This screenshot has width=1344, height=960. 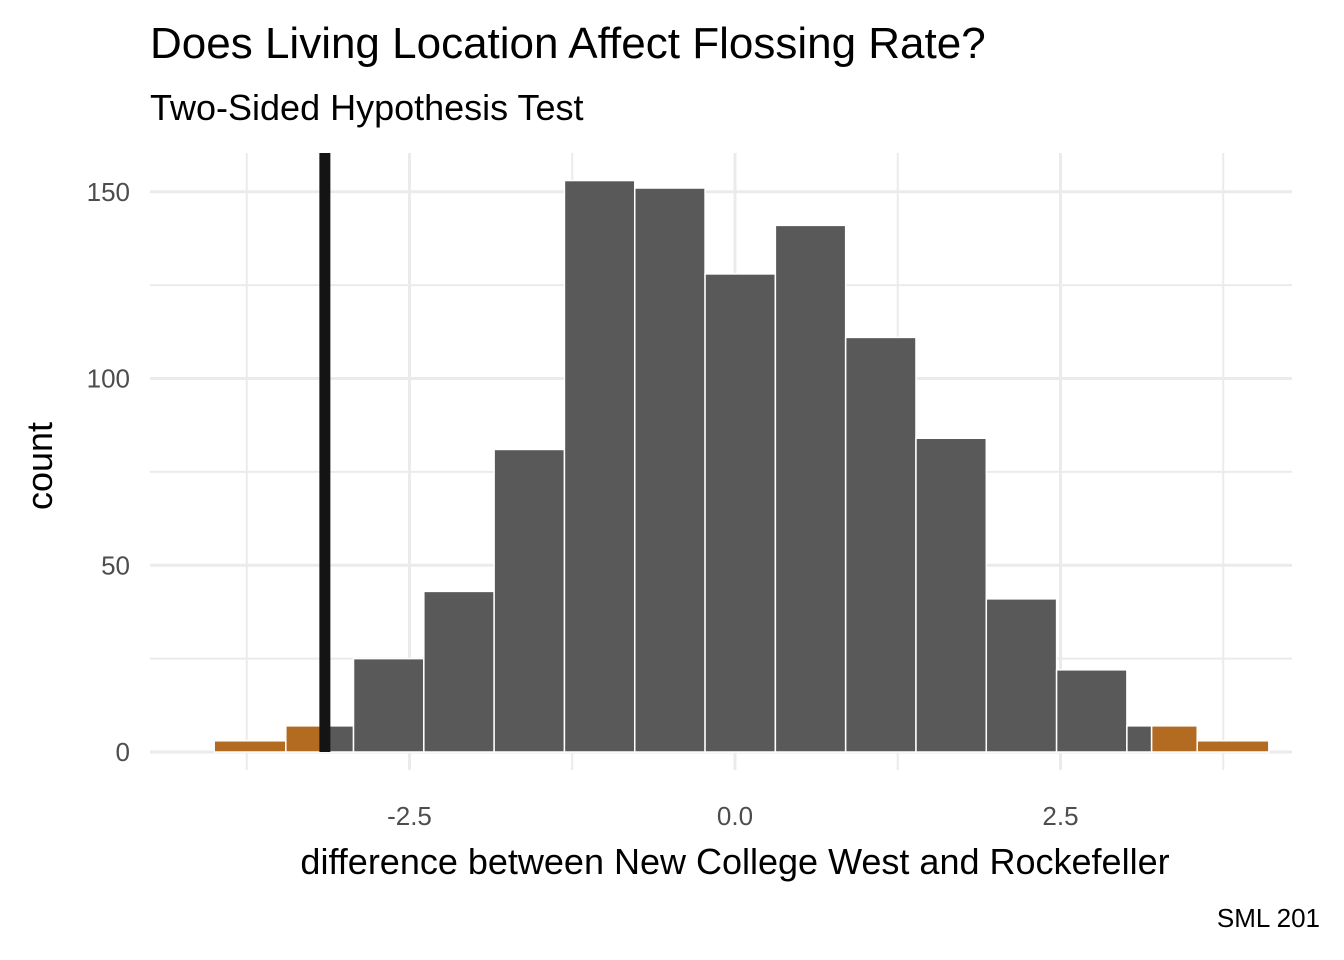 What do you see at coordinates (108, 192) in the screenshot?
I see `y-tick-label: 150` at bounding box center [108, 192].